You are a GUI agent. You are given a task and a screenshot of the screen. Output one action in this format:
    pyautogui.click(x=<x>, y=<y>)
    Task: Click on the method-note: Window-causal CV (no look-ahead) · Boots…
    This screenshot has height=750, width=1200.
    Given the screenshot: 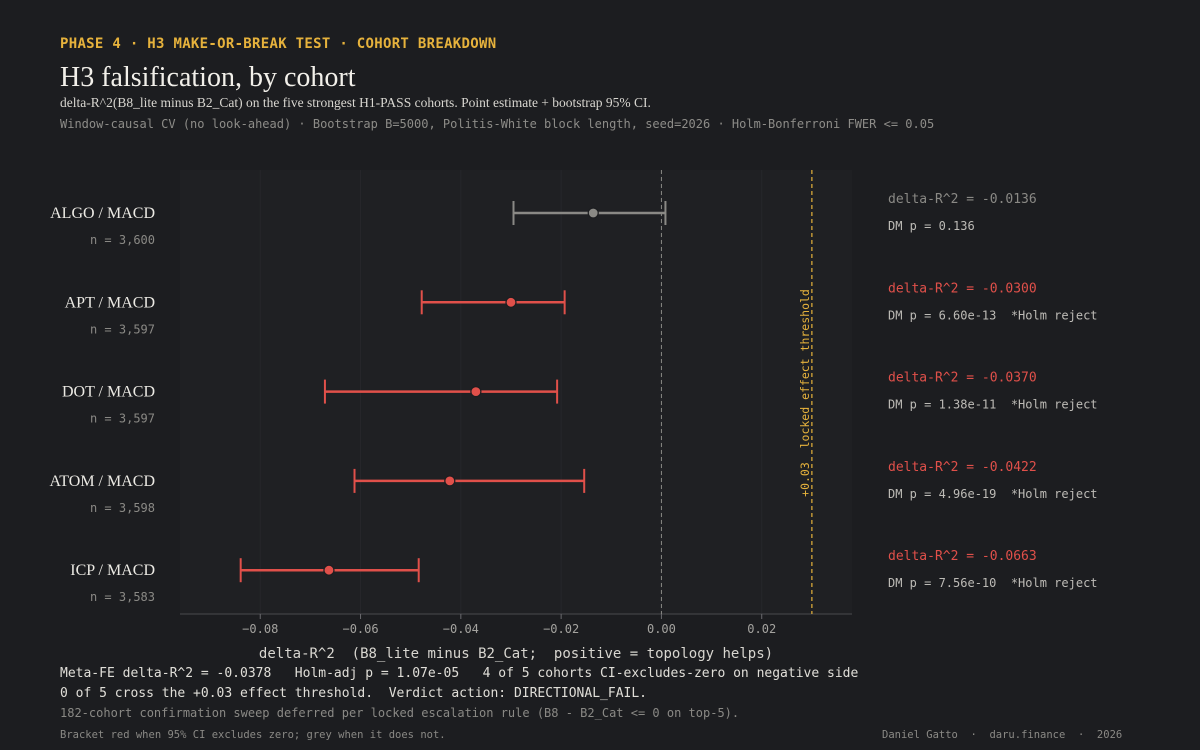 What is the action you would take?
    pyautogui.click(x=497, y=124)
    